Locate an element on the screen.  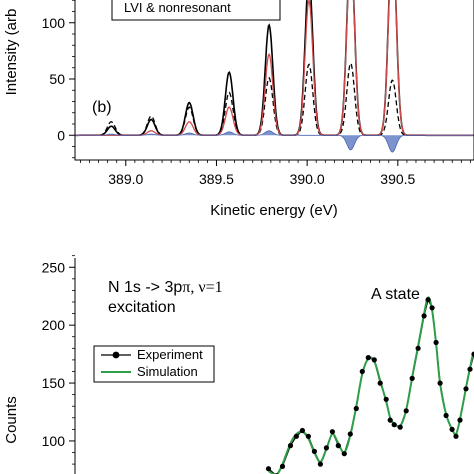
top-x-tick-label: 389.5 is located at coordinates (216, 179).